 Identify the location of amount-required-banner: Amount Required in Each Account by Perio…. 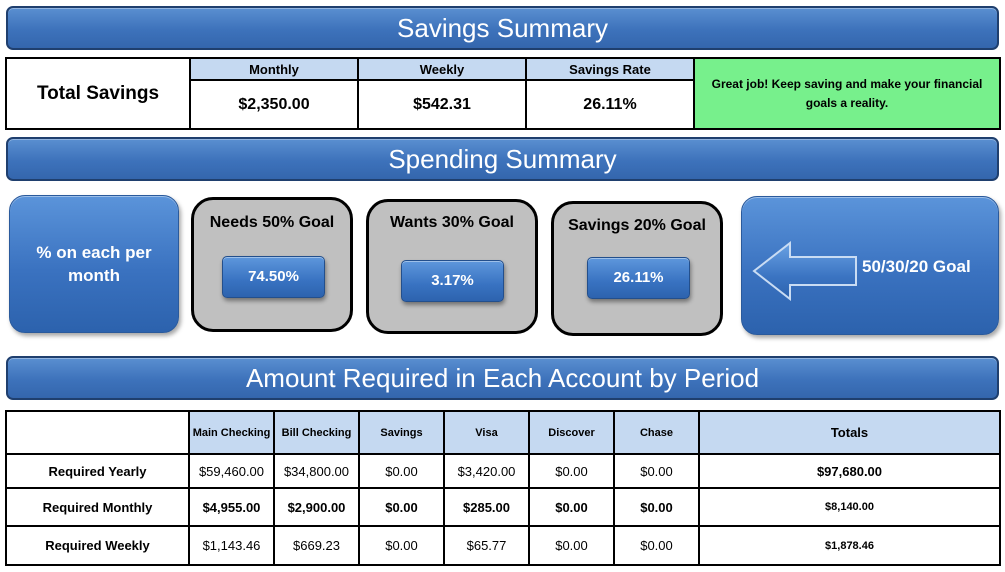
(502, 378).